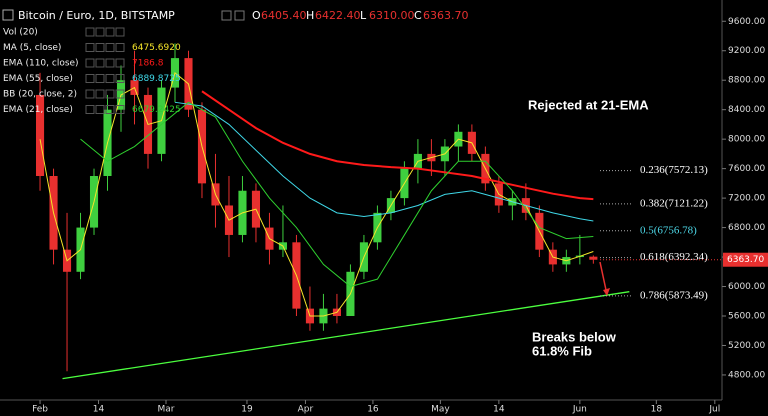 This screenshot has height=416, width=768. Describe the element at coordinates (746, 228) in the screenshot. I see `y-tick-label: 6800.00` at that location.